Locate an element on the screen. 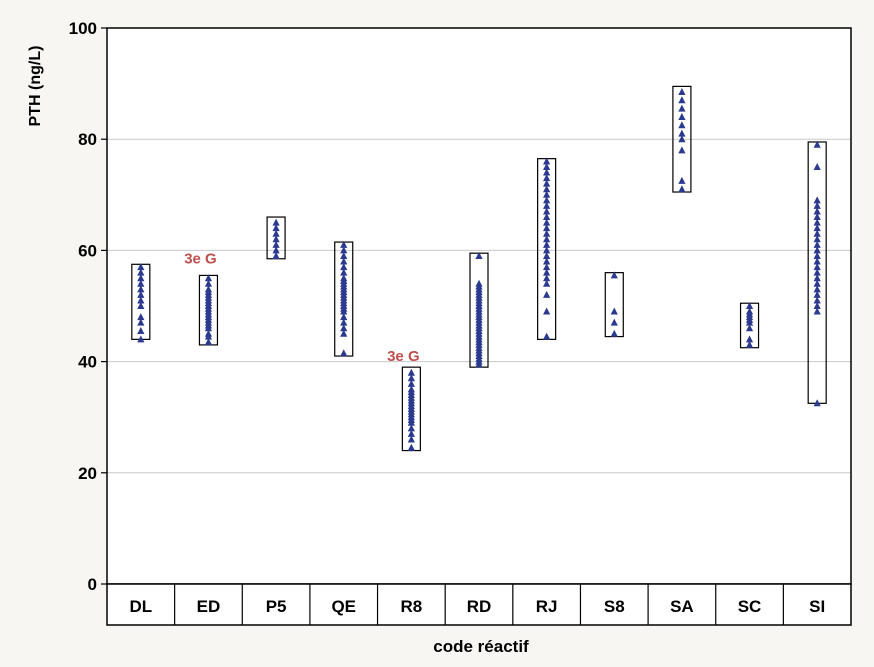 The width and height of the screenshot is (874, 667). y-tick-label: 0 is located at coordinates (92, 584).